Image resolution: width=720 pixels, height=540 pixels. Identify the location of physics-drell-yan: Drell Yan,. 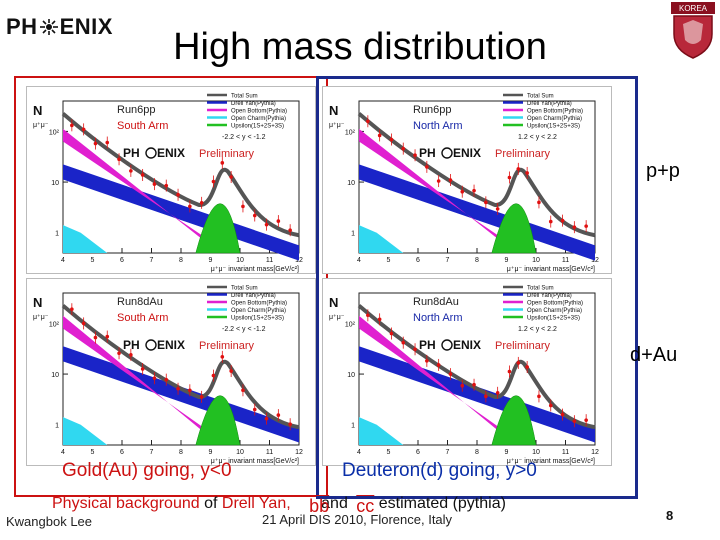
(254, 503).